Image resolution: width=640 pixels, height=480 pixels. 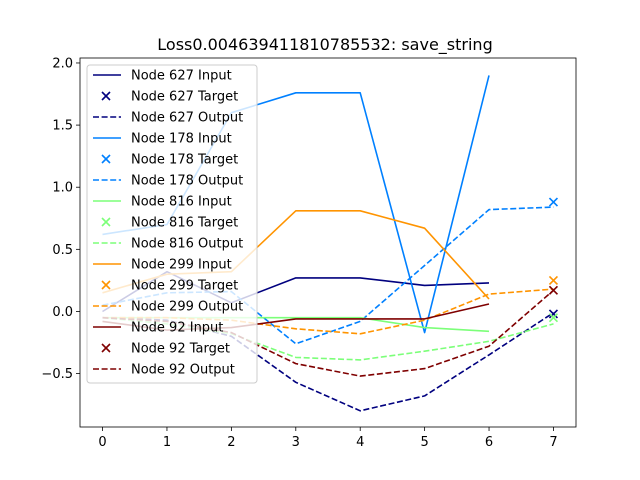 I want to click on legend-entry: Node 299 Input, so click(x=162, y=265).